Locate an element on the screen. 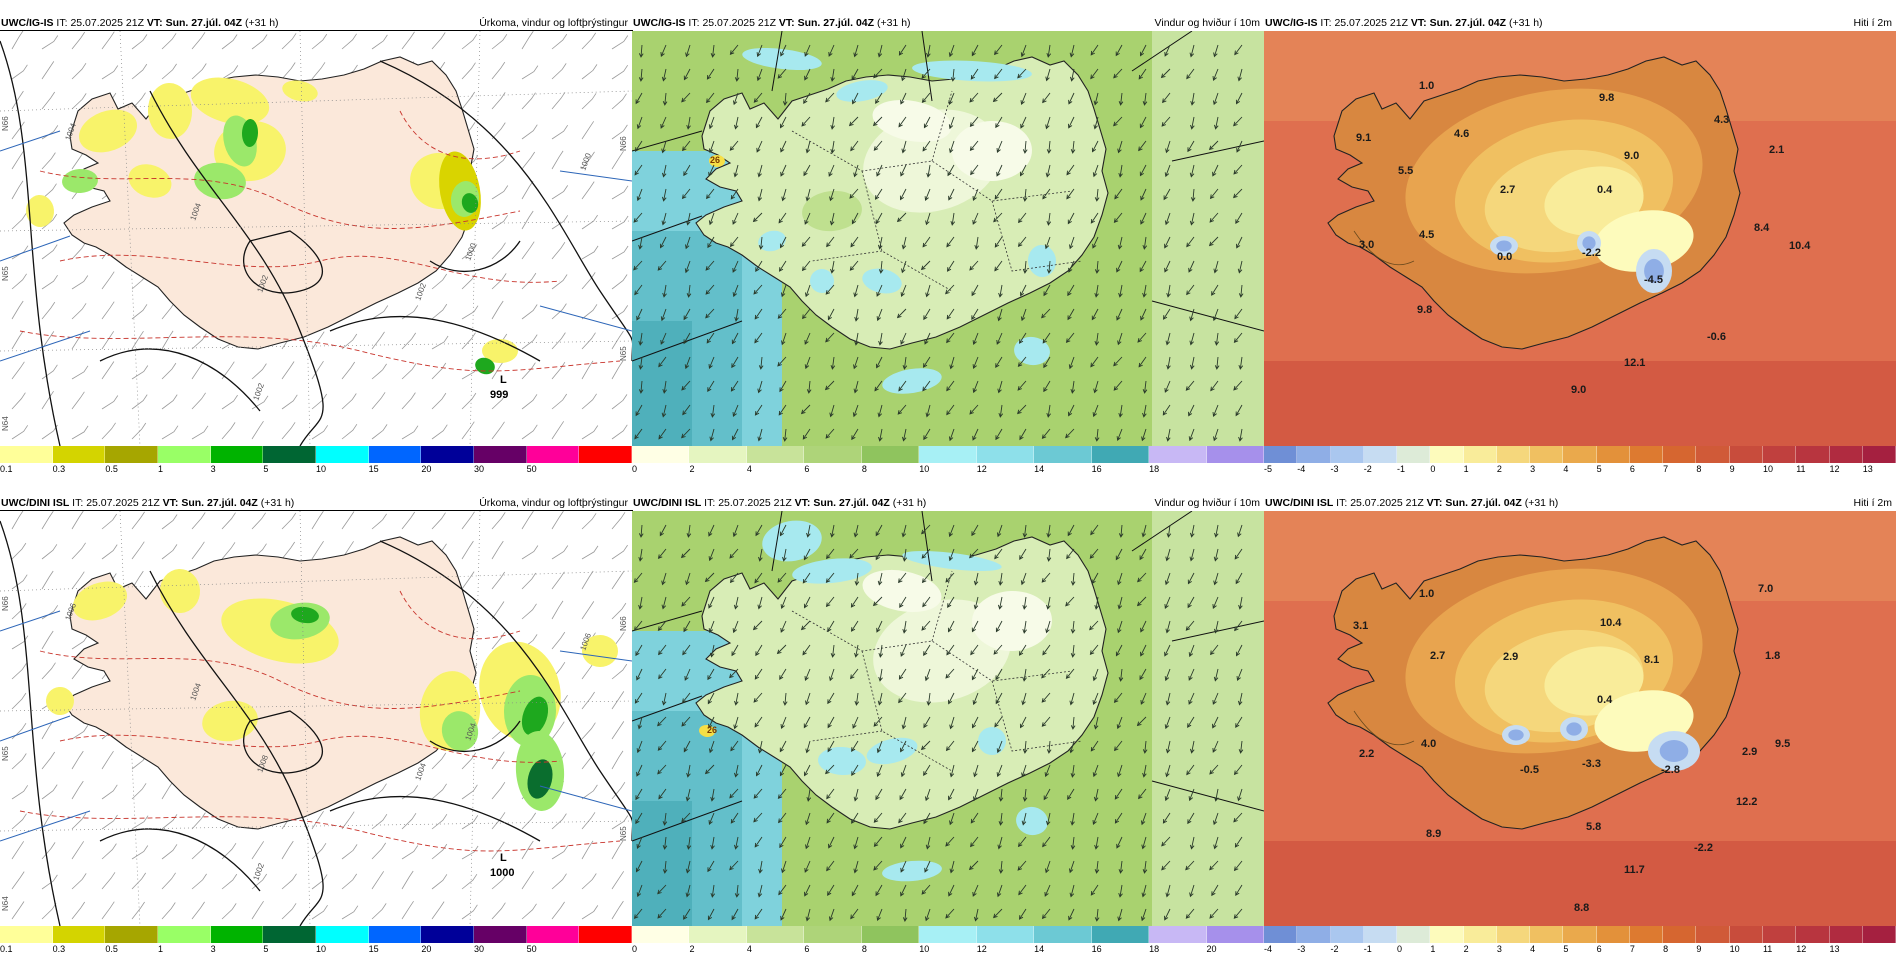 The image size is (1900, 957). colorbar-tick-label: -1 is located at coordinates (1401, 469).